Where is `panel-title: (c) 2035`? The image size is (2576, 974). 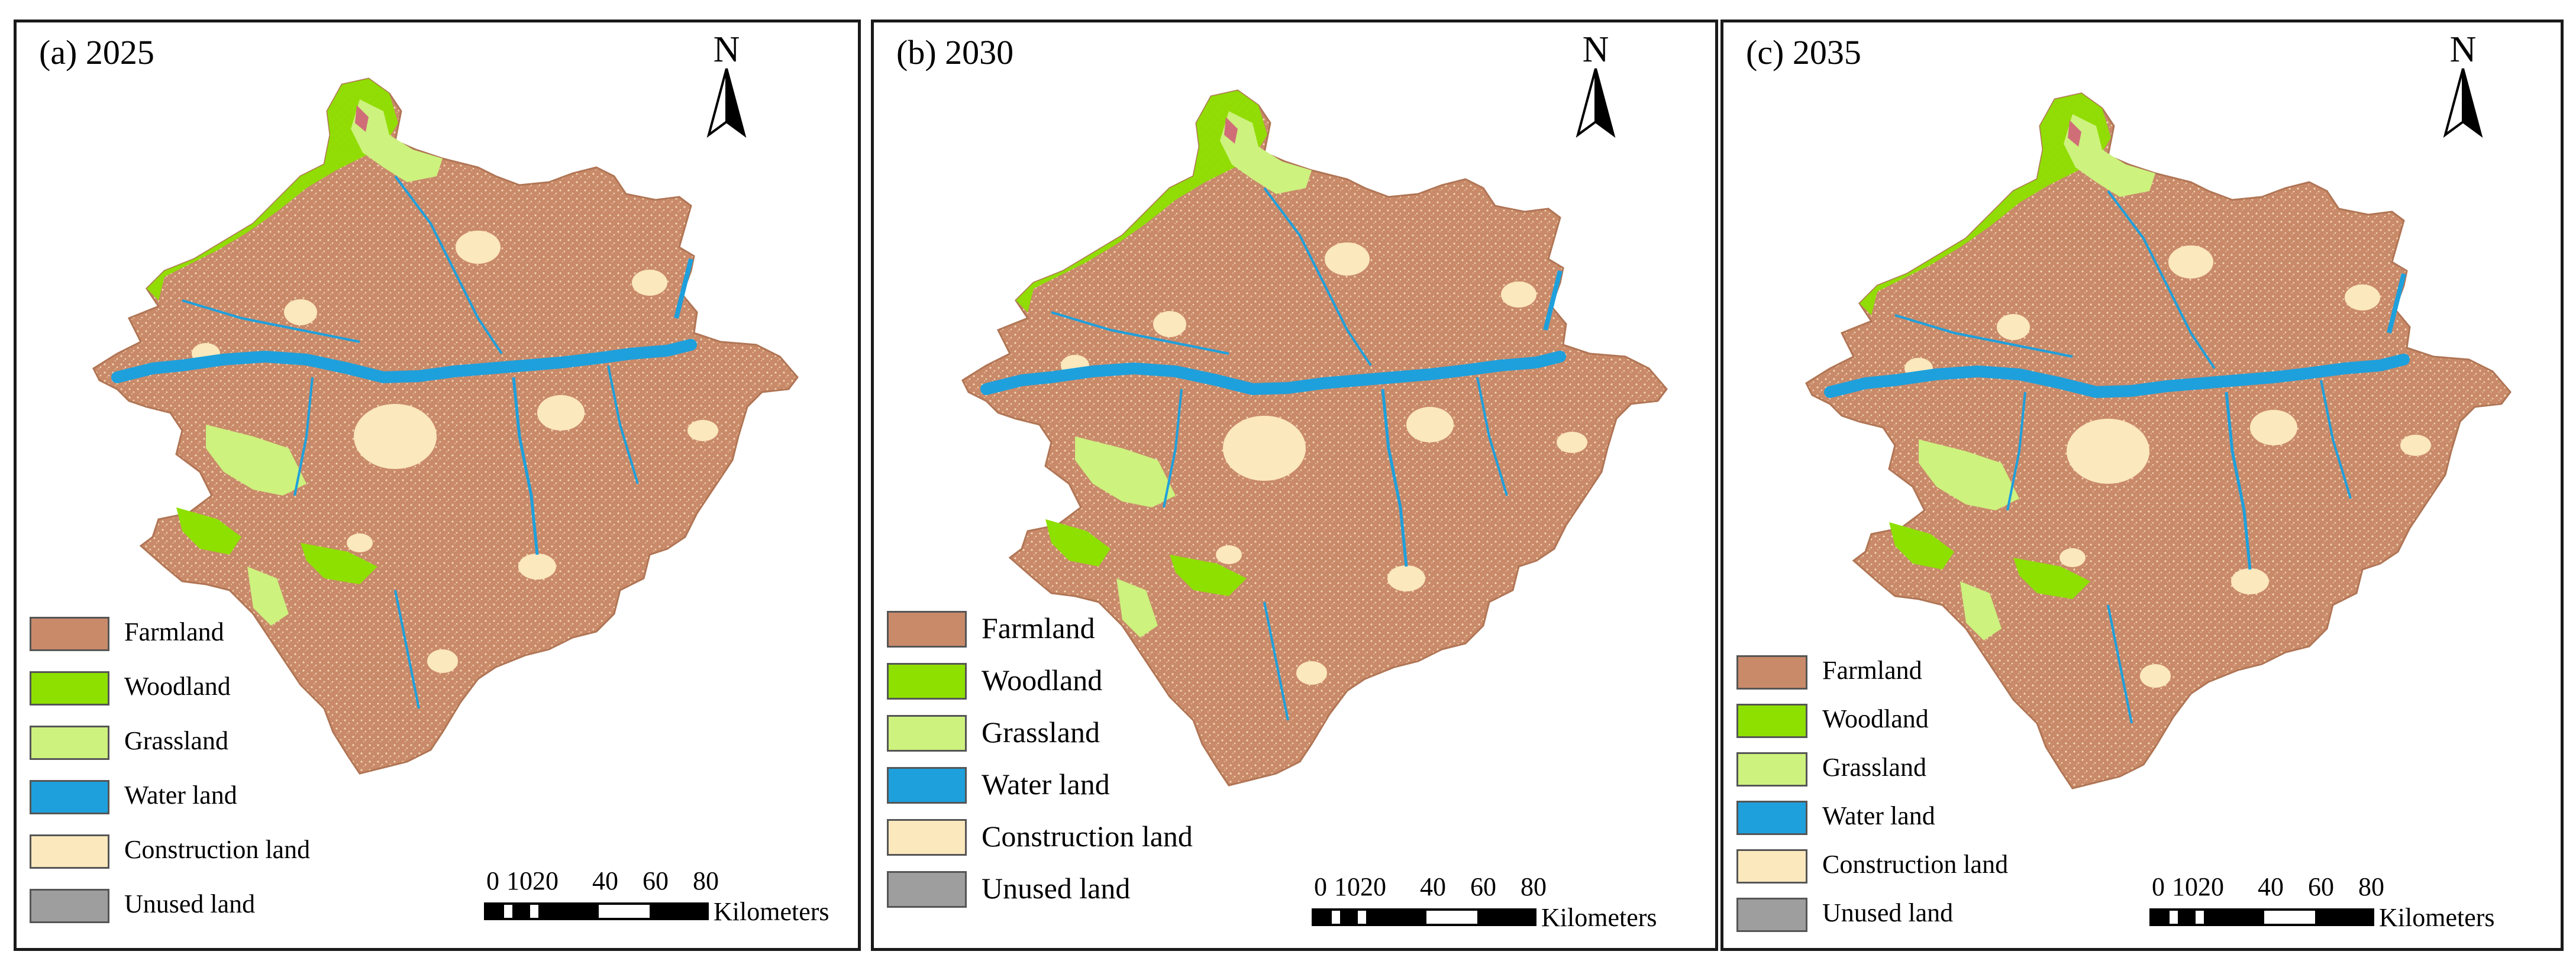 panel-title: (c) 2035 is located at coordinates (1803, 52).